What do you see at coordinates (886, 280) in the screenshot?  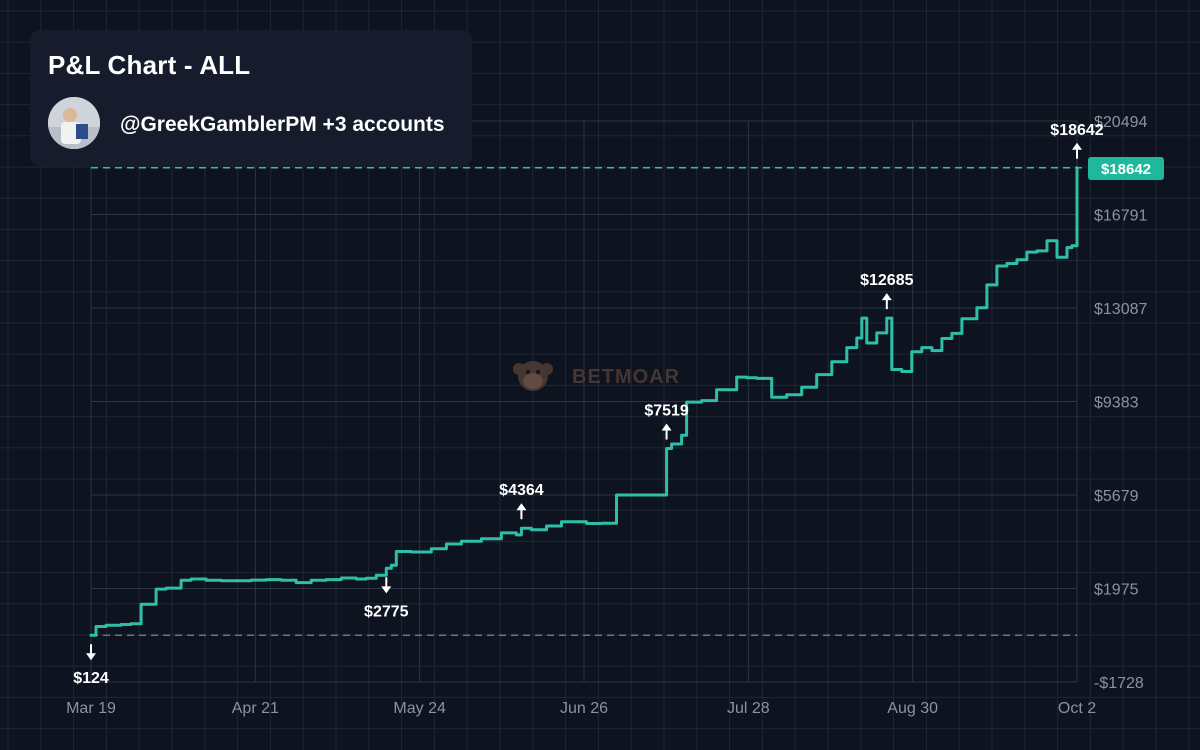 I see `annotation-label: $12685` at bounding box center [886, 280].